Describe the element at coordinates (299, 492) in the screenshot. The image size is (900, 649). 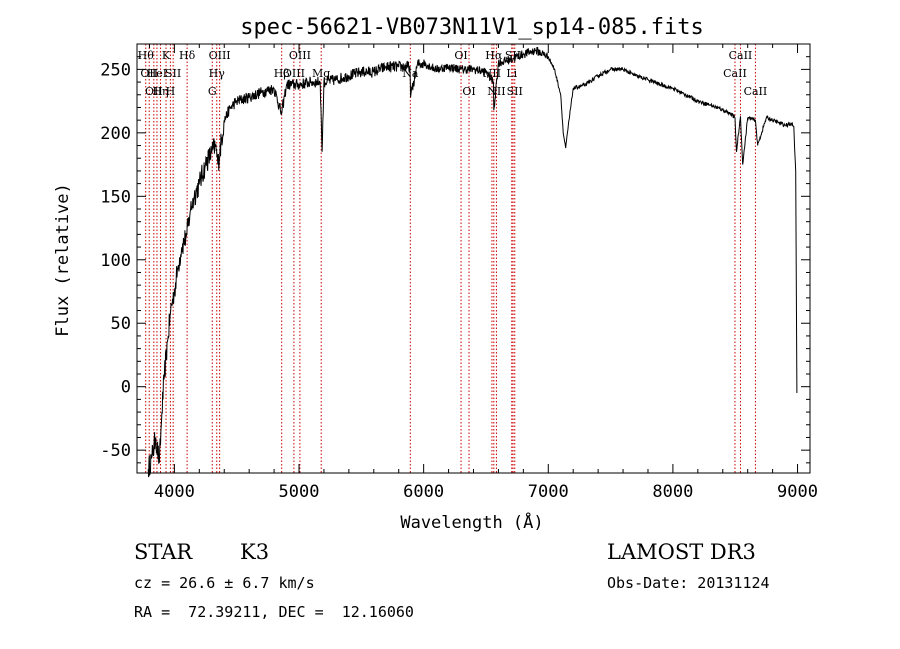
I see `x-tick-label: 5000` at that location.